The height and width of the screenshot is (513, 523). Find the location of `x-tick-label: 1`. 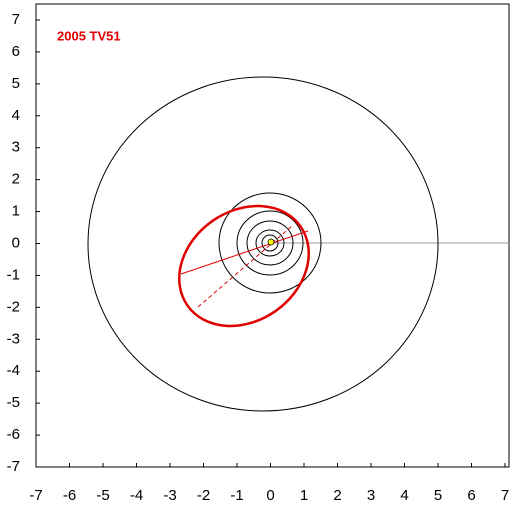

x-tick-label: 1 is located at coordinates (304, 495).